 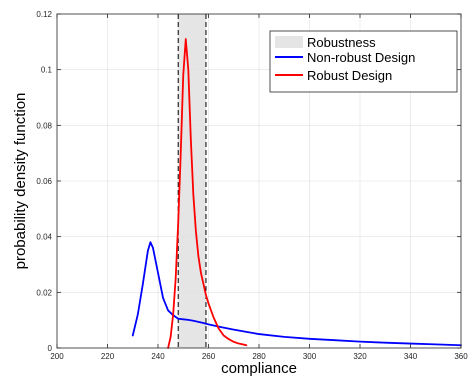 I want to click on y-tick-label: 0.1, so click(x=47, y=70).